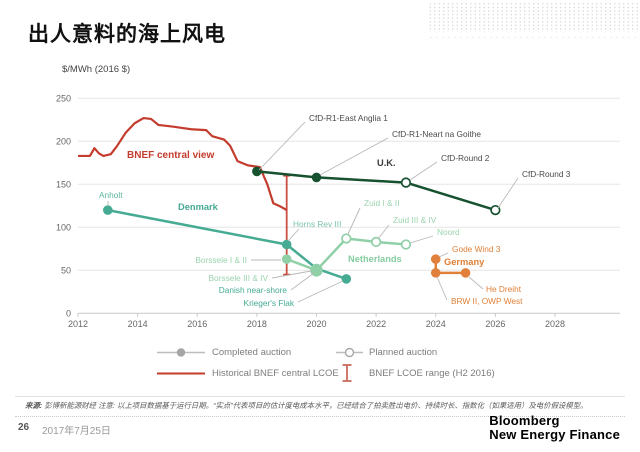 The height and width of the screenshot is (452, 640). Describe the element at coordinates (415, 220) in the screenshot. I see `annotation-zuid-iii-iv: Zuid III & IV` at that location.